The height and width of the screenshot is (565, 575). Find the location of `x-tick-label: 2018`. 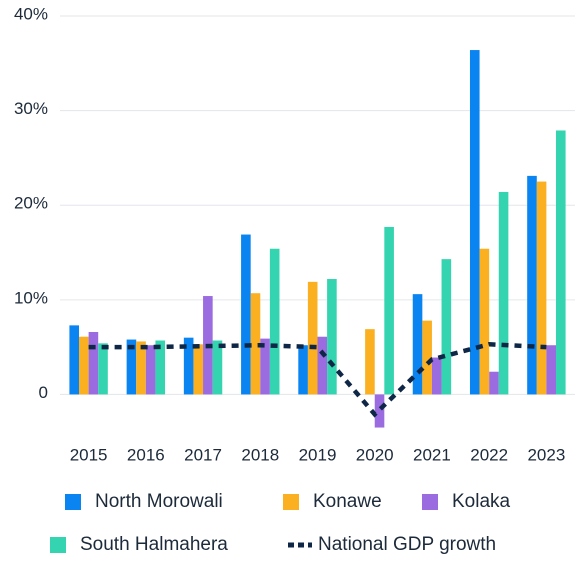

x-tick-label: 2018 is located at coordinates (260, 454).